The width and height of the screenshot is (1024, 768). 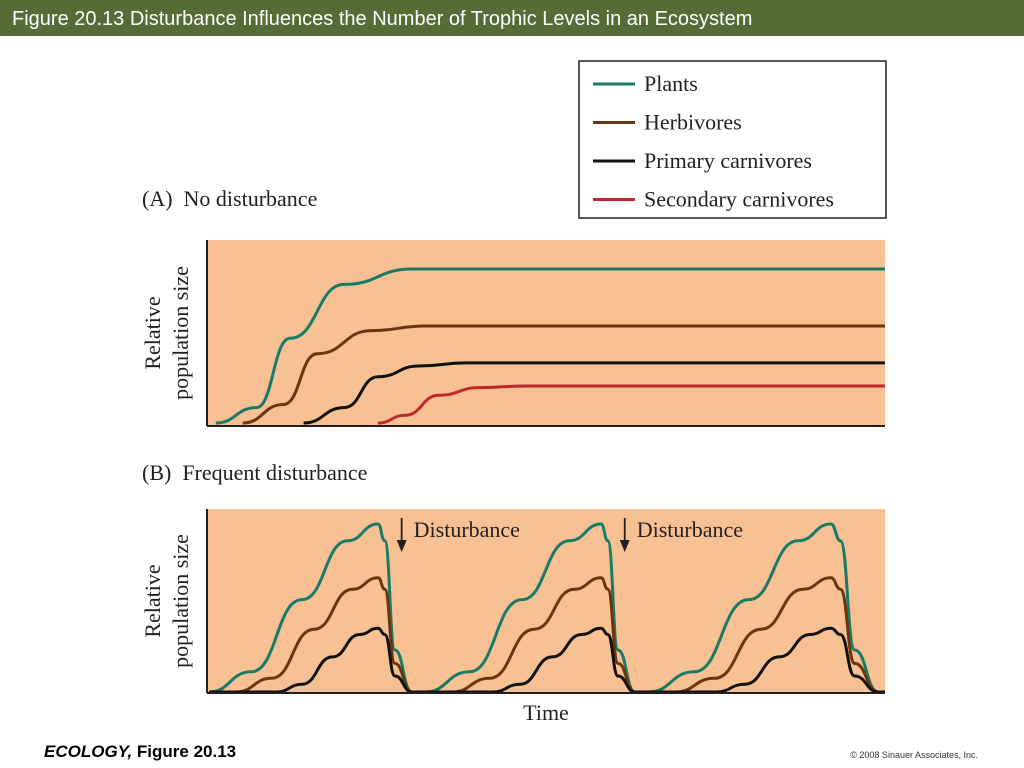 I want to click on figure-reference: Figure 20.13, so click(x=186, y=751).